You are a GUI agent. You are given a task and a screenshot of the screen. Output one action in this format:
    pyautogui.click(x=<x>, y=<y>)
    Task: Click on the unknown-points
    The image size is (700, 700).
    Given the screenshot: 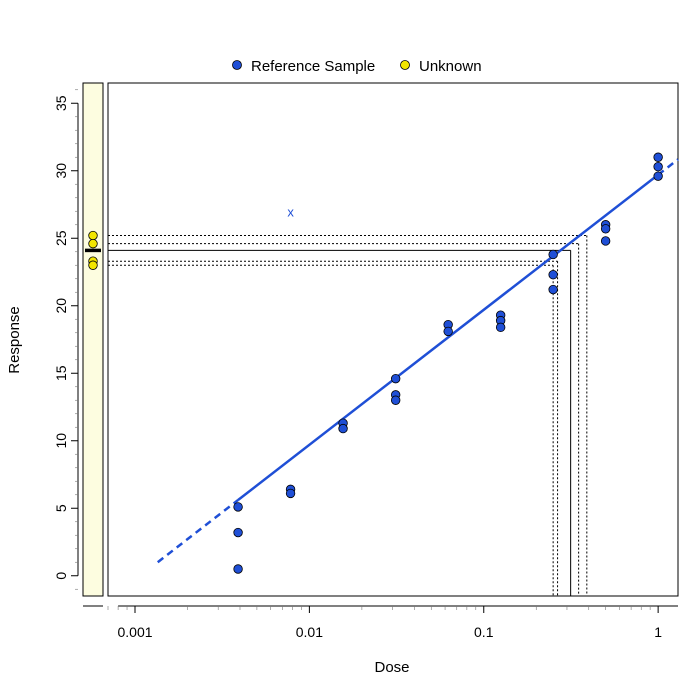 What is the action you would take?
    pyautogui.click(x=93, y=250)
    